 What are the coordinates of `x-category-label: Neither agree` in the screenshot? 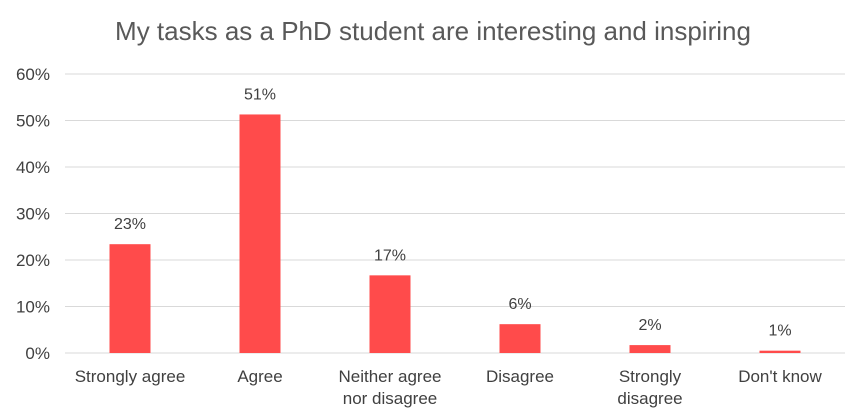 It's located at (389, 376).